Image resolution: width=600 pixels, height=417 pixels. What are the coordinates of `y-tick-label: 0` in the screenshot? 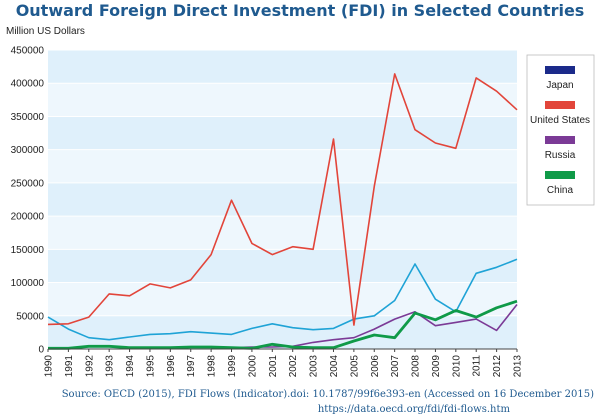 It's located at (41, 350).